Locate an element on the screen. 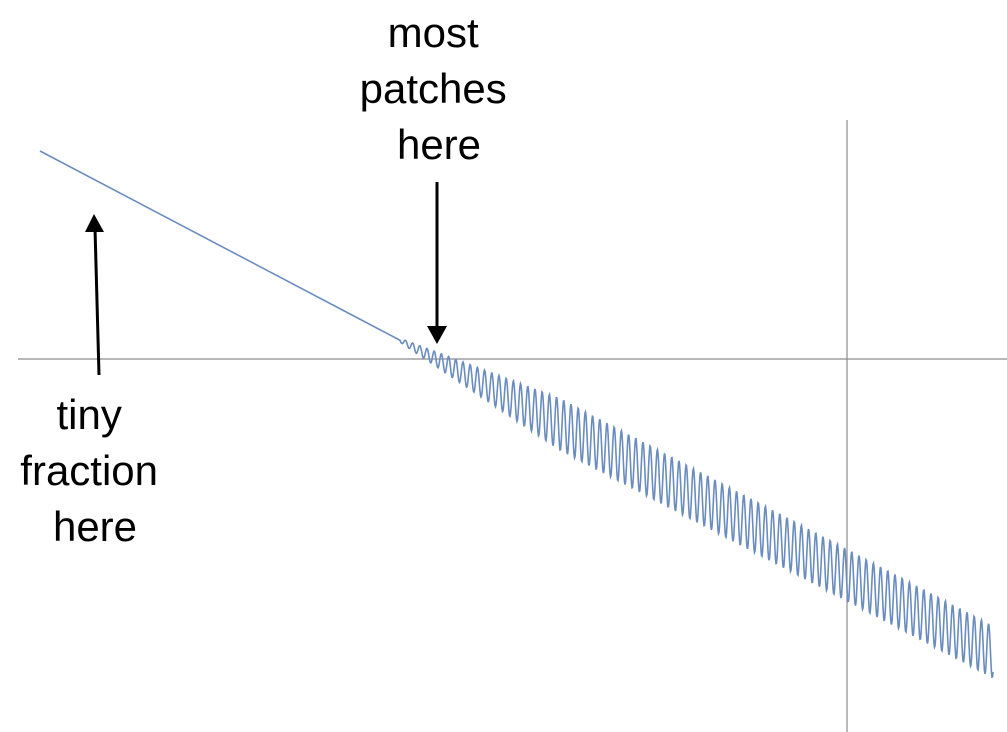 Image resolution: width=1007 pixels, height=732 pixels. label-line: patches is located at coordinates (433, 88).